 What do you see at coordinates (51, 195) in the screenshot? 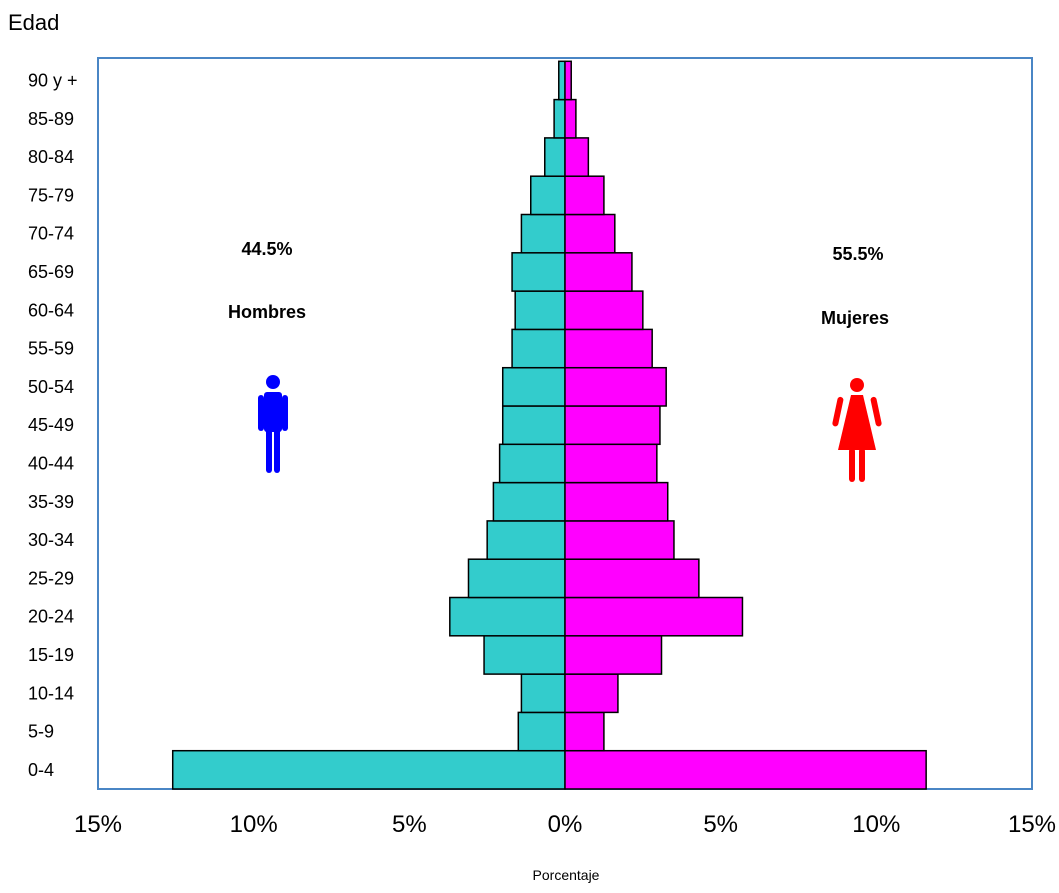
I see `age-label: 75-79` at bounding box center [51, 195].